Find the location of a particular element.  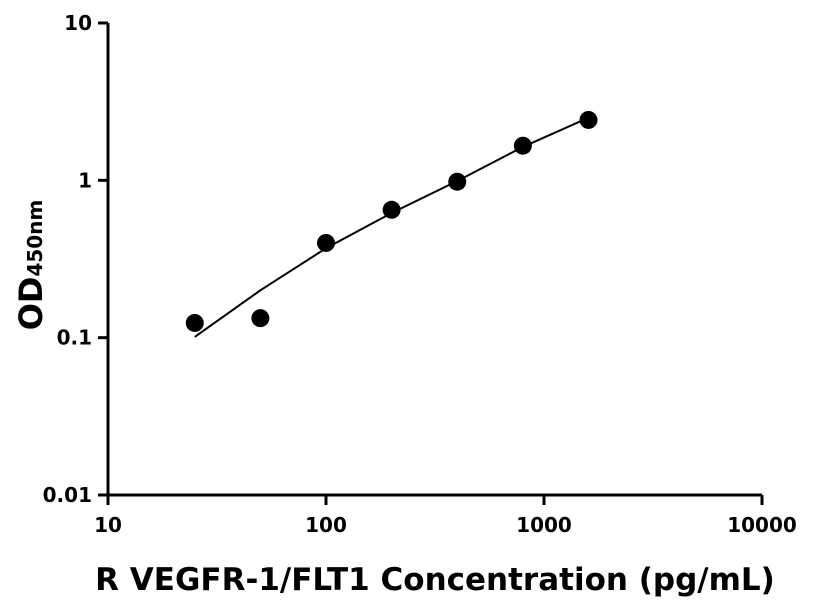

x-tick-label: 1000 is located at coordinates (544, 525).